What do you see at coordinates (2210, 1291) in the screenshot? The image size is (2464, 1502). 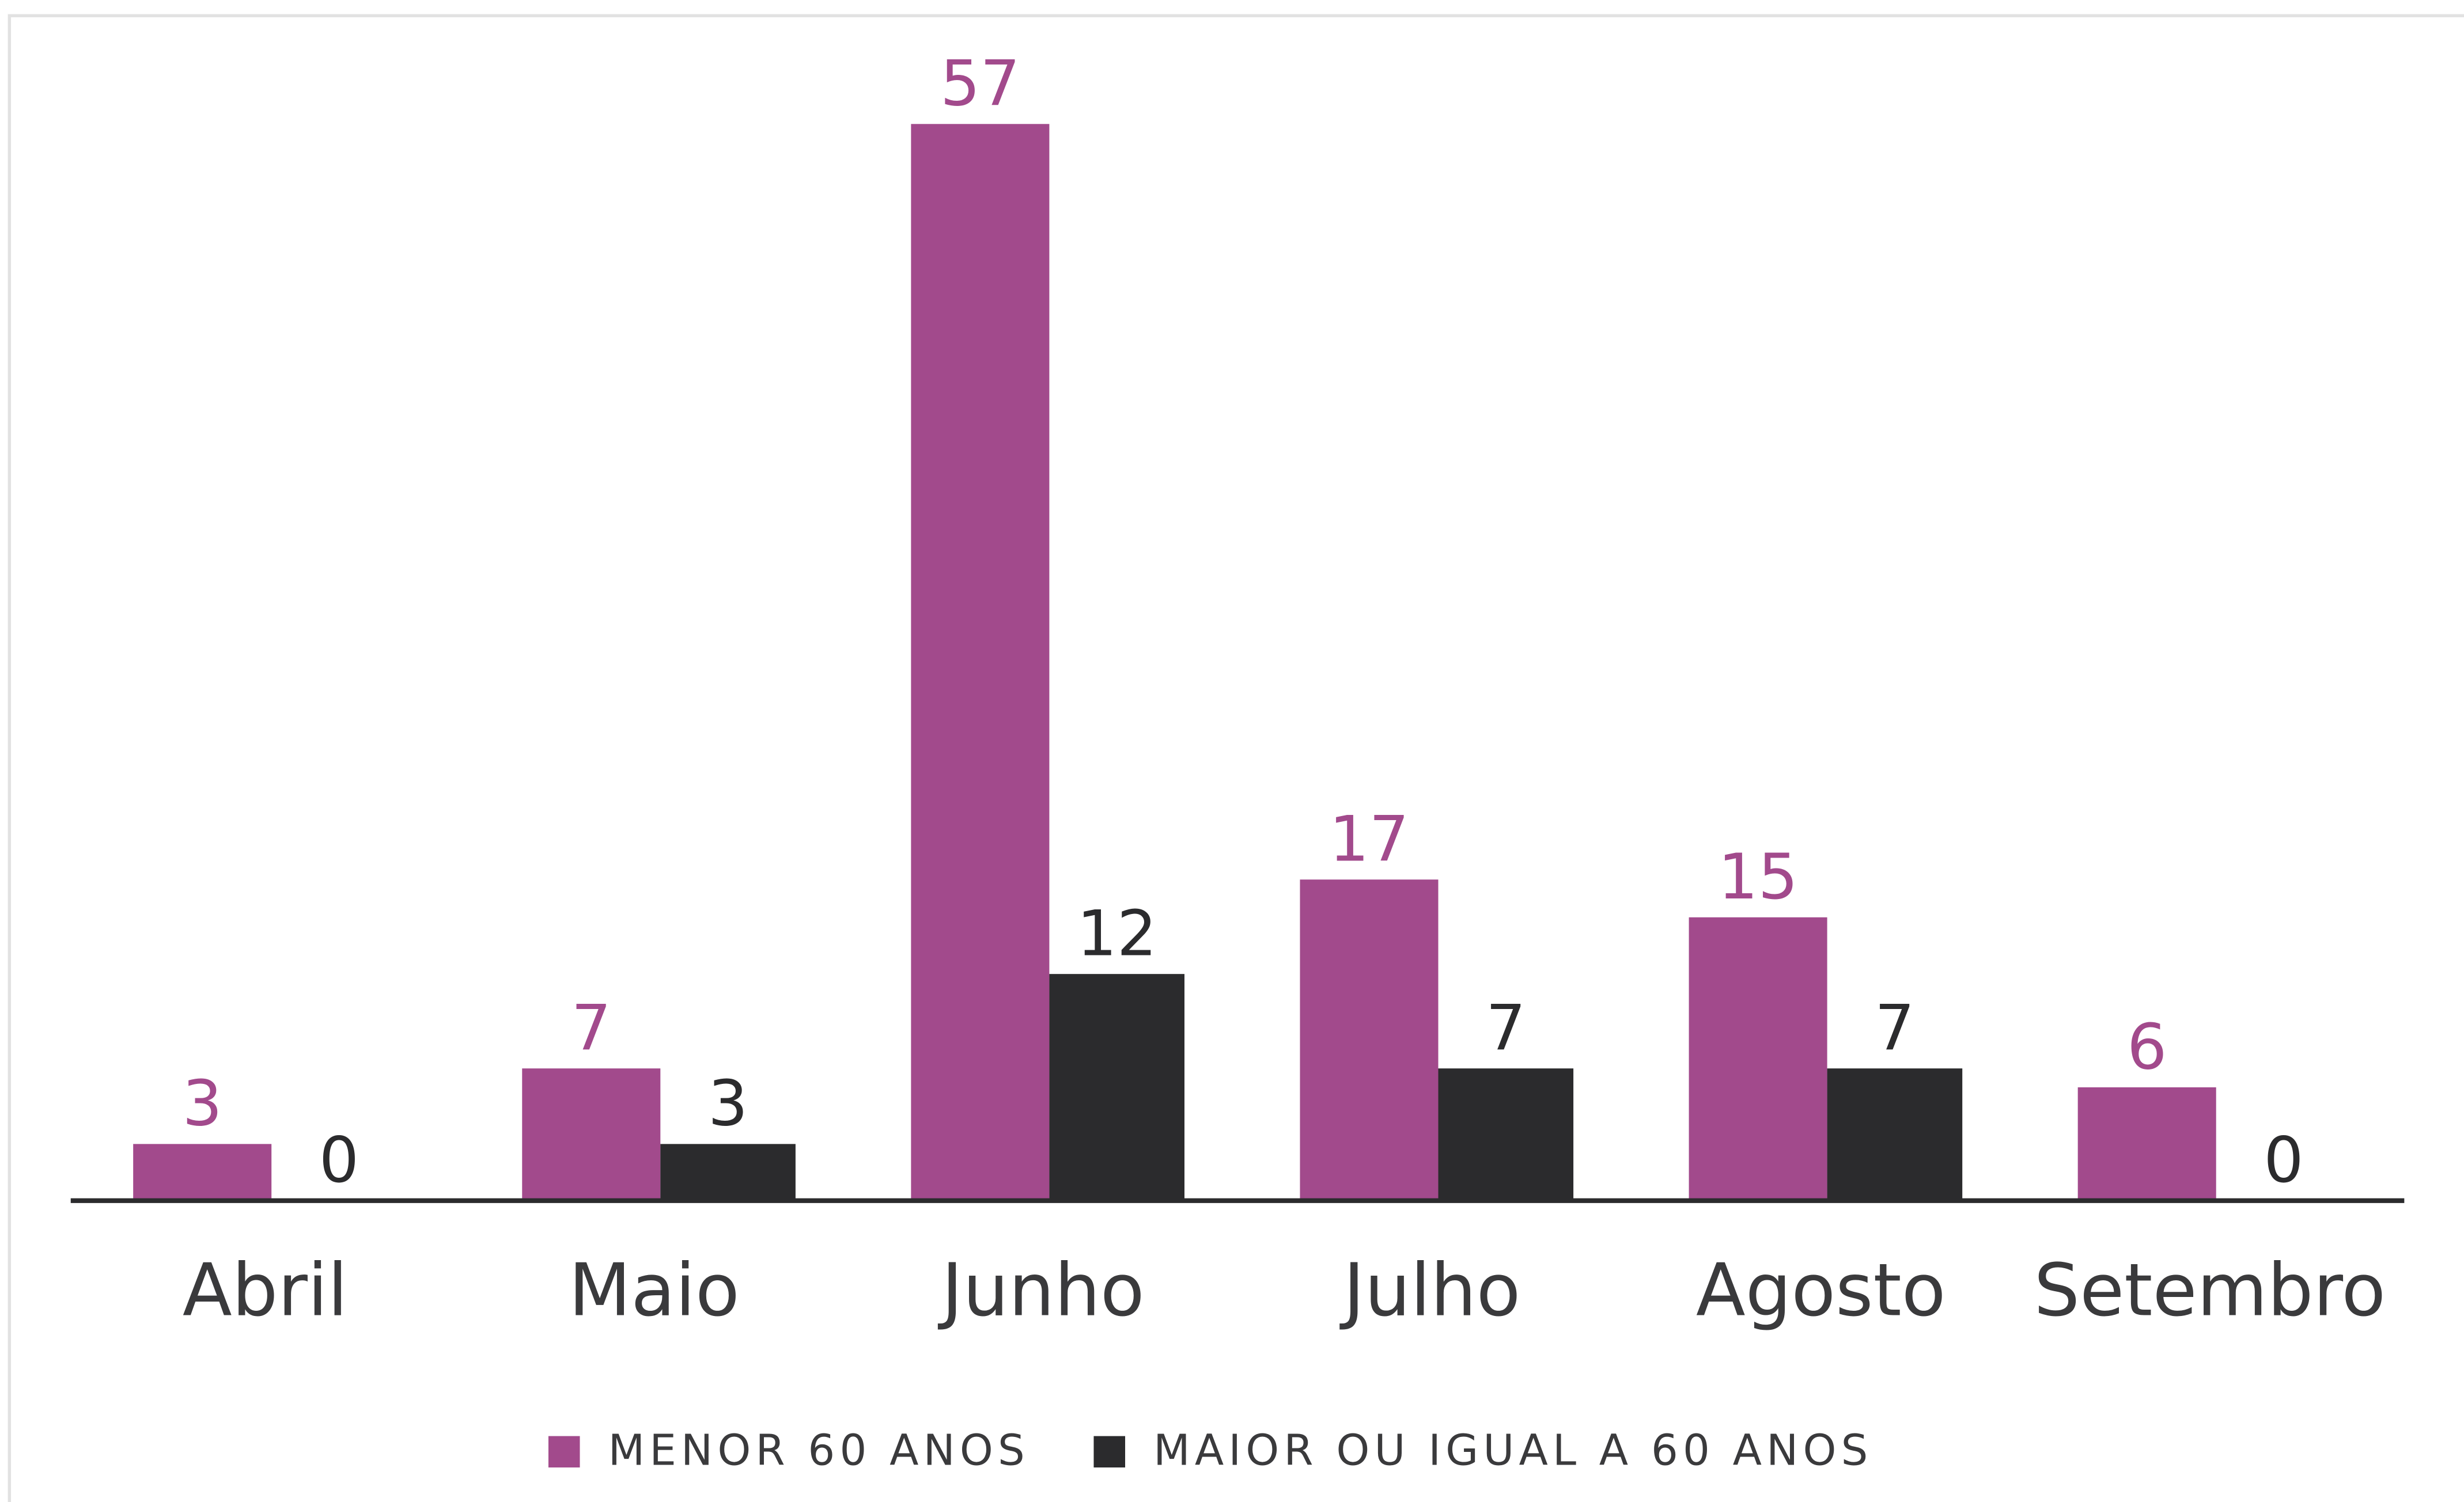 I see `x-tick-label: Setembro` at bounding box center [2210, 1291].